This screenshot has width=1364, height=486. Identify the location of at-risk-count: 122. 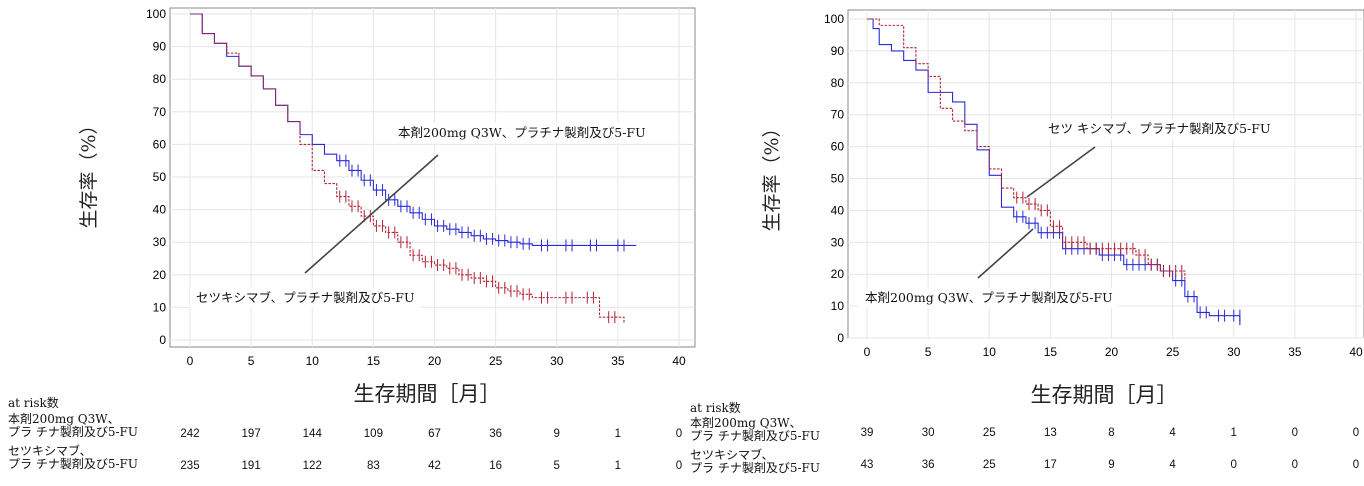
(312, 466).